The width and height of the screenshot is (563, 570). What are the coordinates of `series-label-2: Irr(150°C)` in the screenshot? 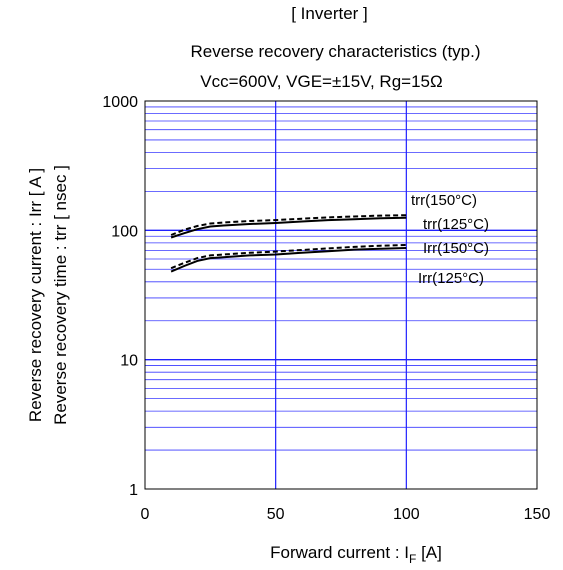 It's located at (456, 248).